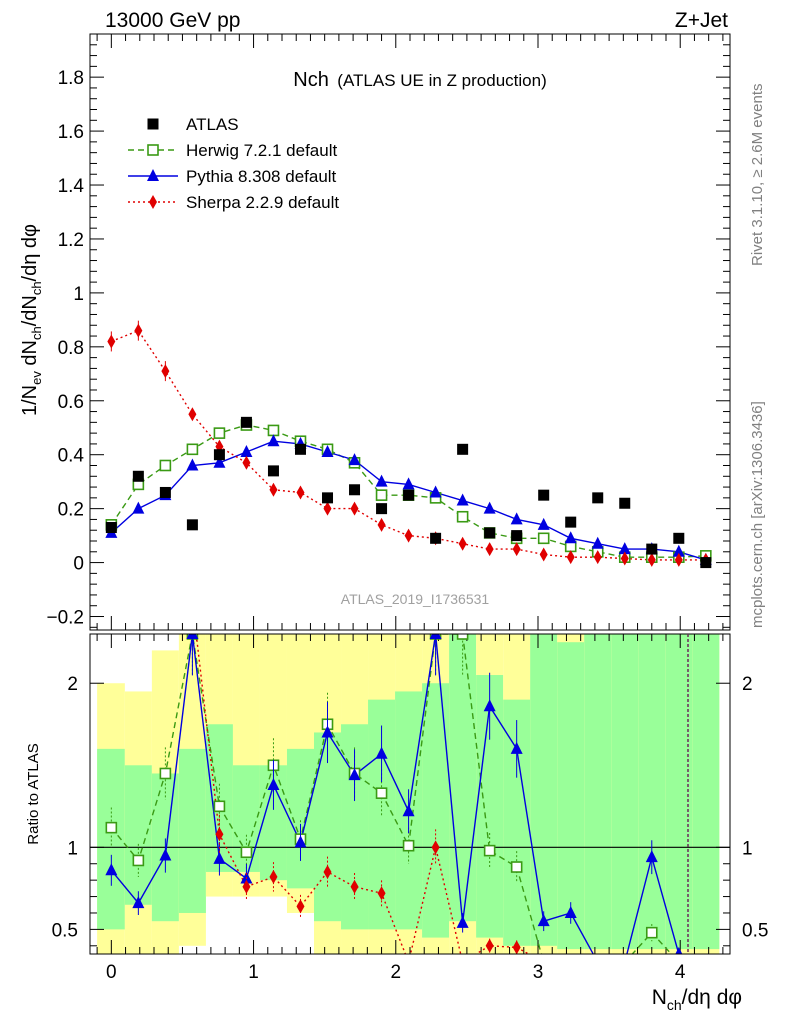 This screenshot has height=1024, width=786. What do you see at coordinates (415, 599) in the screenshot?
I see `analysis-id-label: ATLAS_2019_I1736531` at bounding box center [415, 599].